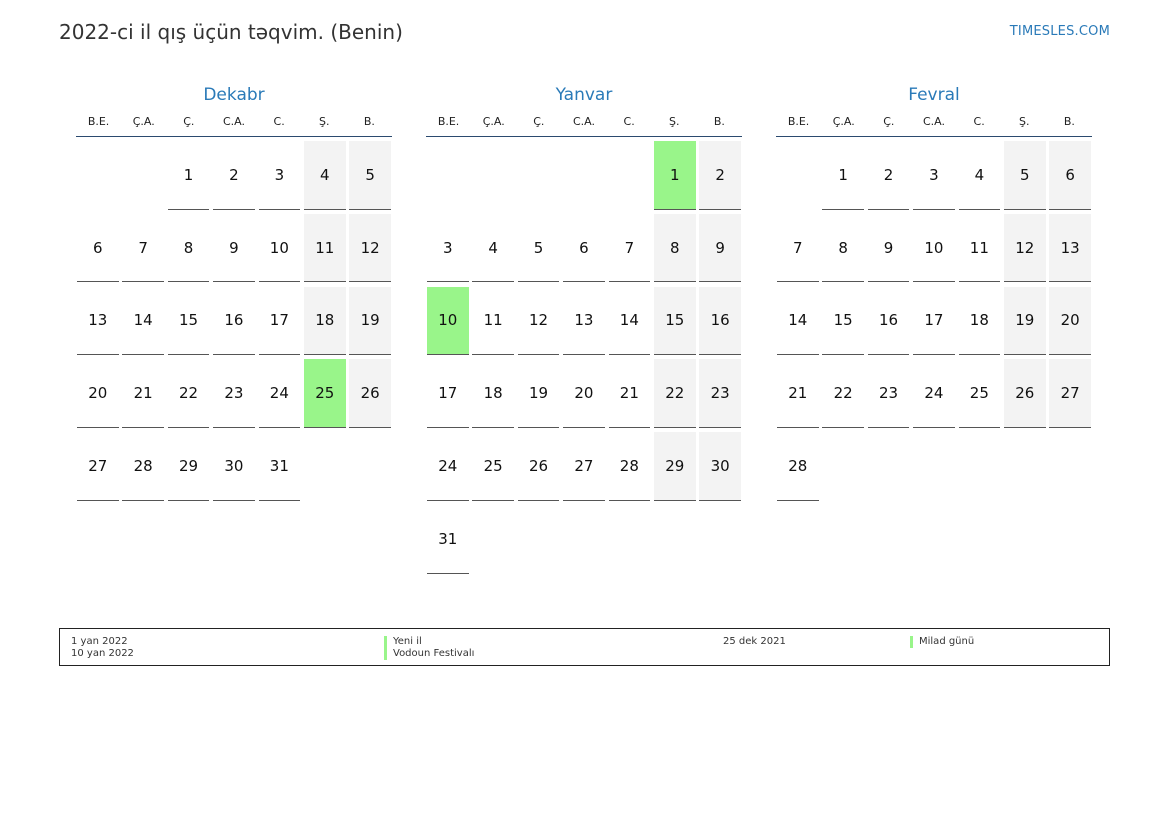  I want to click on weekday-label: C., so click(279, 121).